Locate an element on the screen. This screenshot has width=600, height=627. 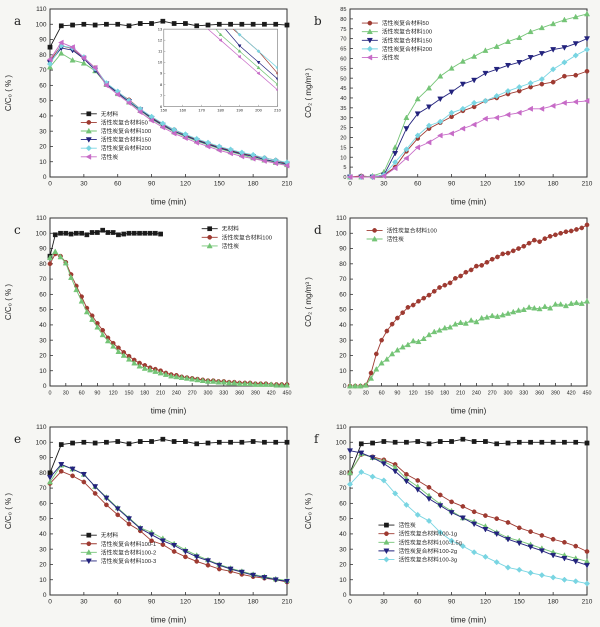
svg-text: CO₂ ( mg/m³ ) is located at coordinates (308, 93).